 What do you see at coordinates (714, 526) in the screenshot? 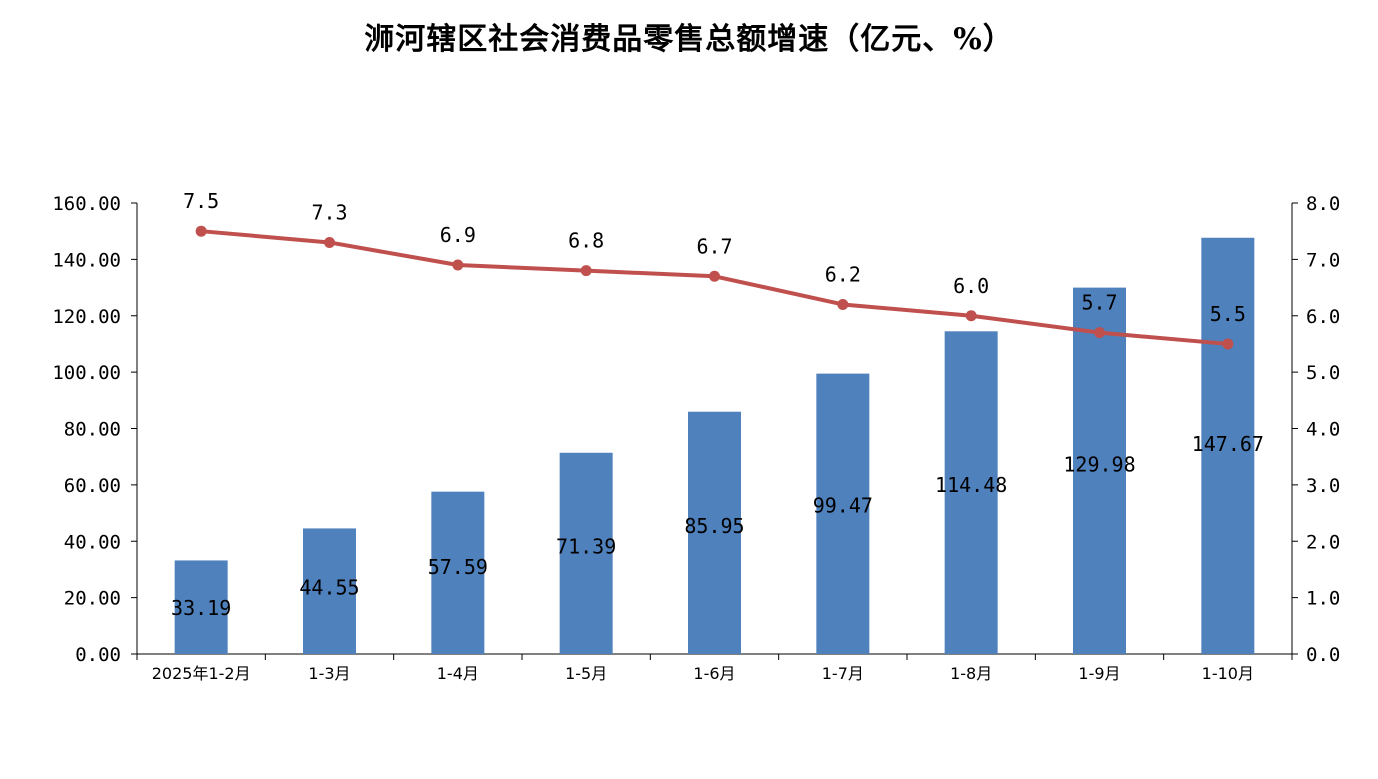
I see `bar-data-label: 85.95` at bounding box center [714, 526].